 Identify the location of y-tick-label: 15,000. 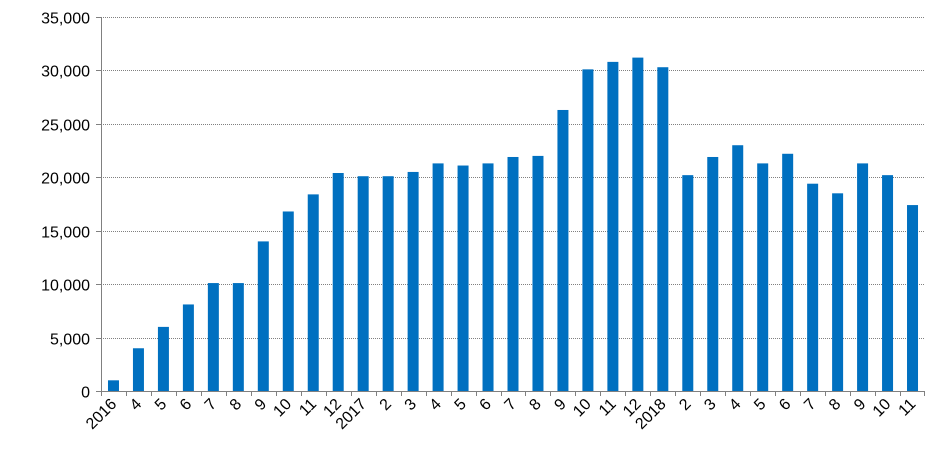
(65, 233).